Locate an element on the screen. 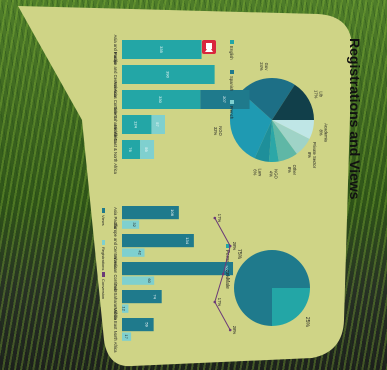 This screenshot has width=387, height=370. legend-label: Conversion is located at coordinates (103, 289).